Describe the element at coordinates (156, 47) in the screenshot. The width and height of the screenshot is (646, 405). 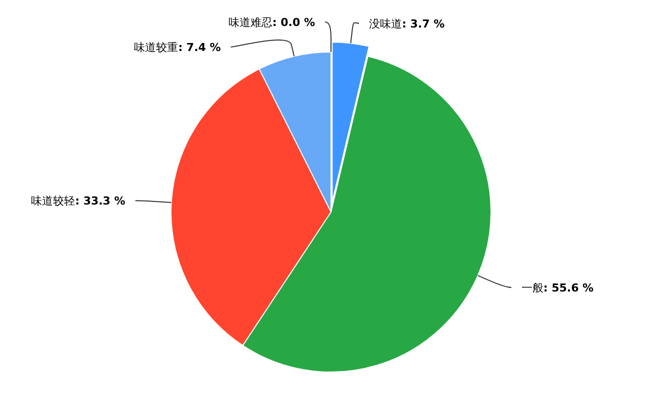
I see `slice-label: 味道较重` at that location.